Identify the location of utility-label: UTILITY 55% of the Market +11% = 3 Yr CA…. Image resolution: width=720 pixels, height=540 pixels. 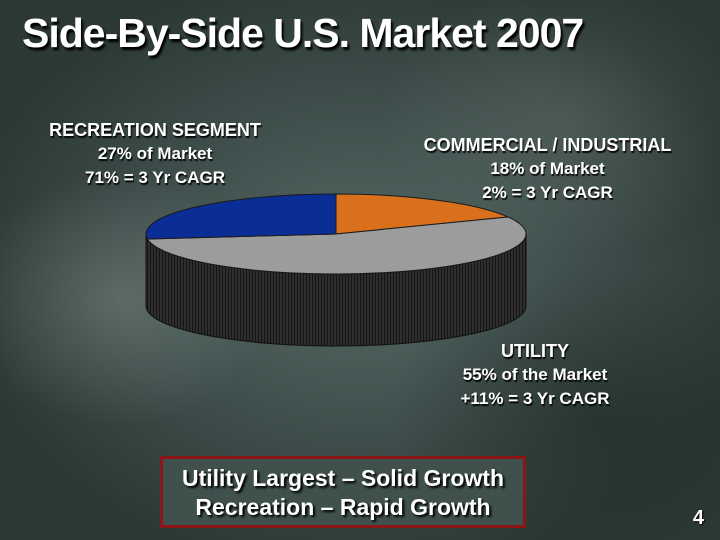
(535, 375).